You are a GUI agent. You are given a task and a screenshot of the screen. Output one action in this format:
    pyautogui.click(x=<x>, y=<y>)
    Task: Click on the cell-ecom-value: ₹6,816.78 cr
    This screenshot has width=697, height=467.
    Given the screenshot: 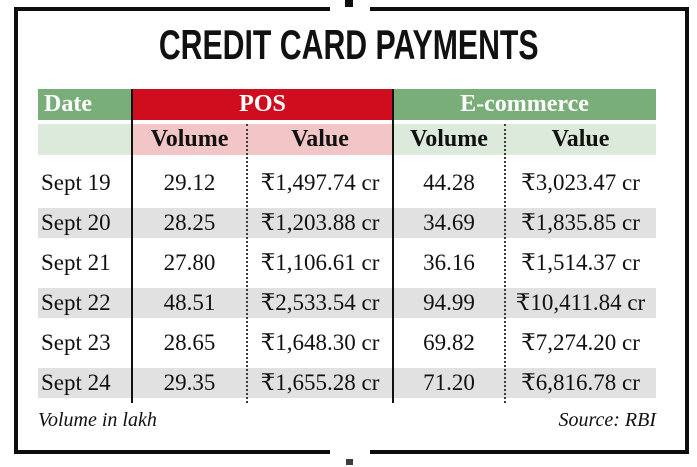 What is the action you would take?
    pyautogui.click(x=580, y=382)
    